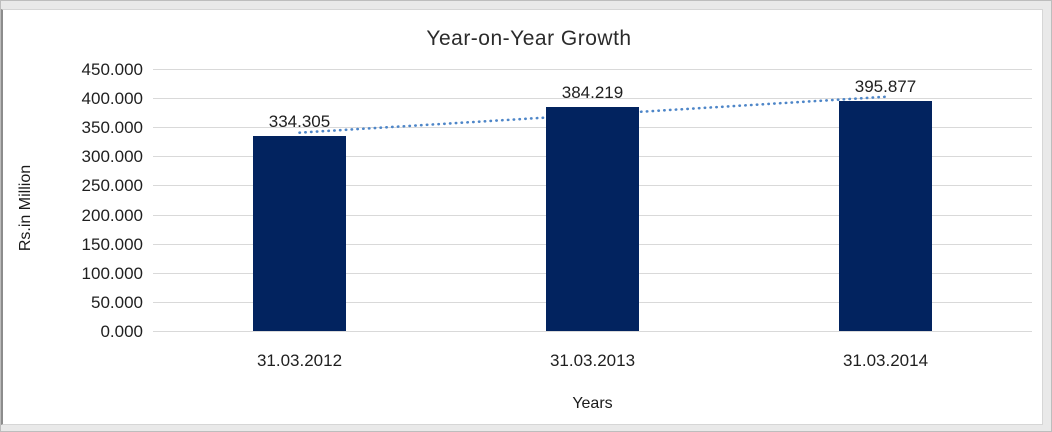  What do you see at coordinates (112, 69) in the screenshot?
I see `y-tick-label: 450.000` at bounding box center [112, 69].